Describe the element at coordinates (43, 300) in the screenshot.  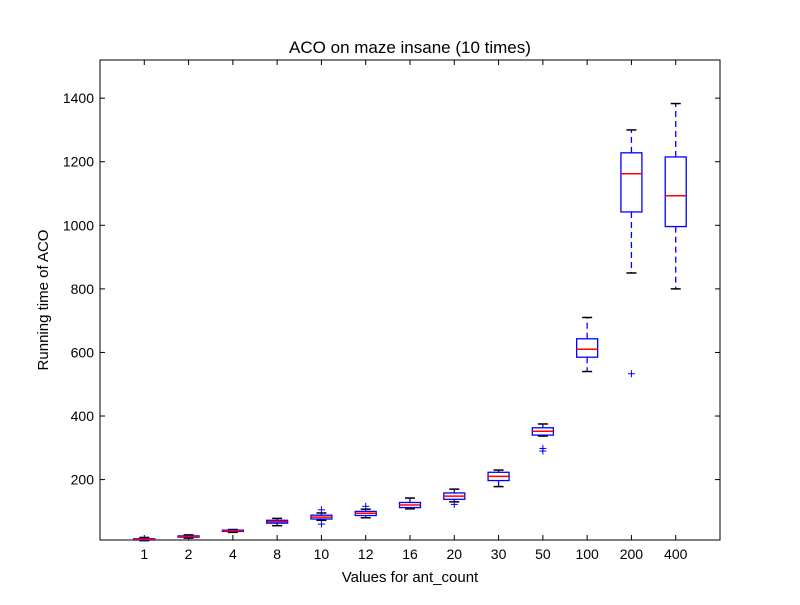
I see `y-axis-label: Running time of ACO` at that location.